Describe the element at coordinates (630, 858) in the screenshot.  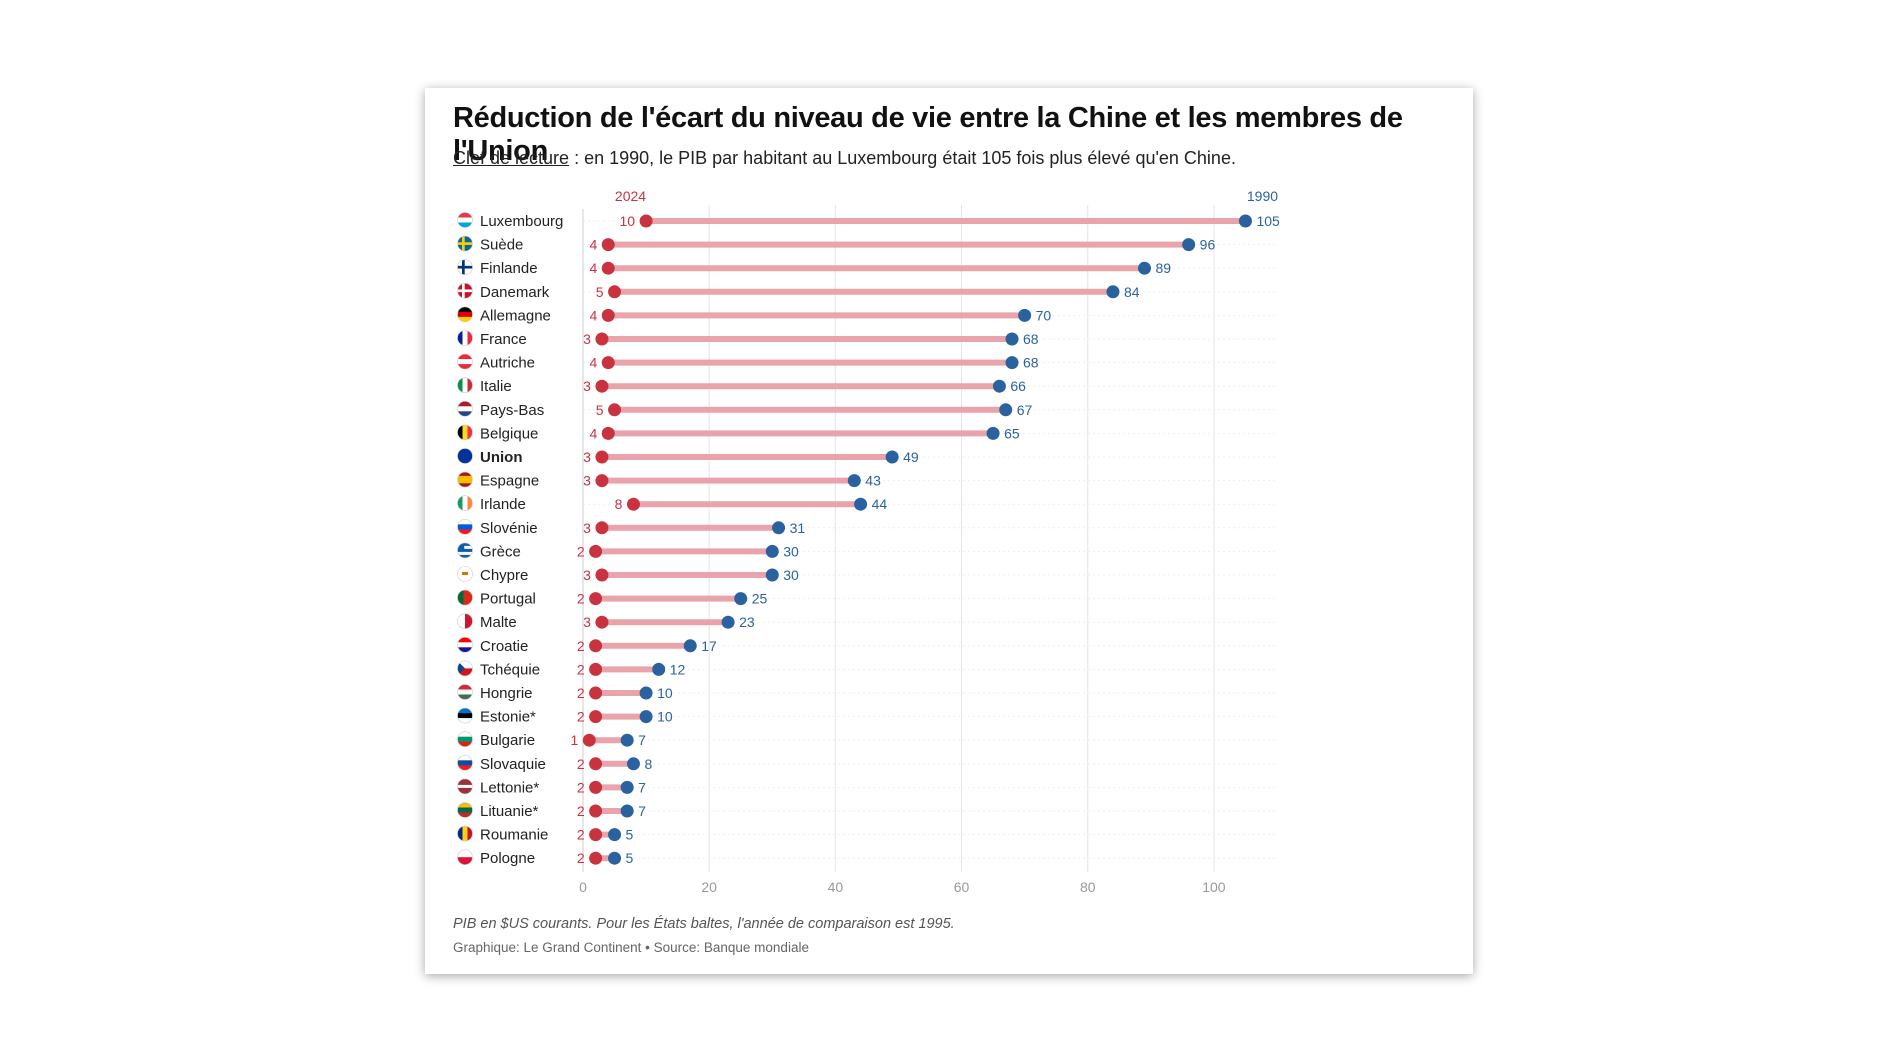
I see `value-label-1990: 5` at that location.